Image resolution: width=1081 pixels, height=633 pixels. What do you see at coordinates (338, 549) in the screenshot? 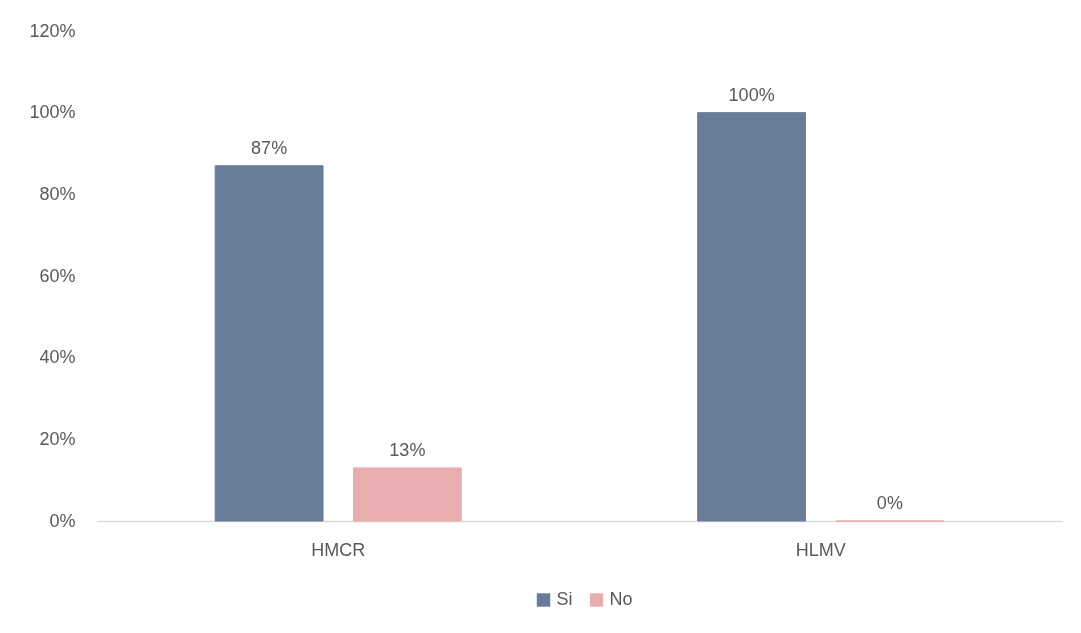
I see `x-tick-label: HMCR` at bounding box center [338, 549].